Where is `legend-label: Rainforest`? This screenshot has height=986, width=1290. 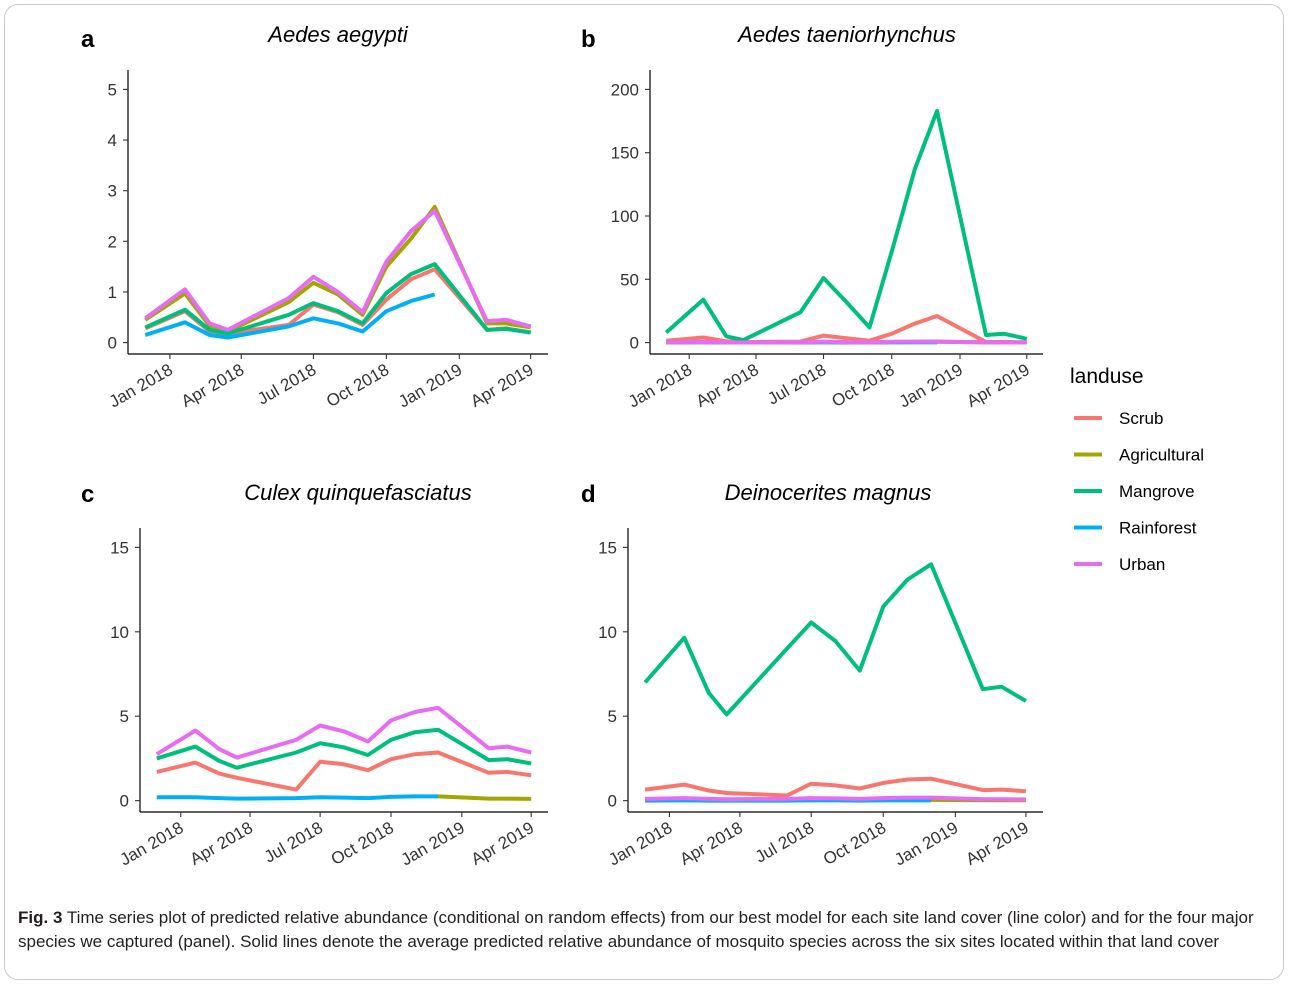
legend-label: Rainforest is located at coordinates (1158, 528).